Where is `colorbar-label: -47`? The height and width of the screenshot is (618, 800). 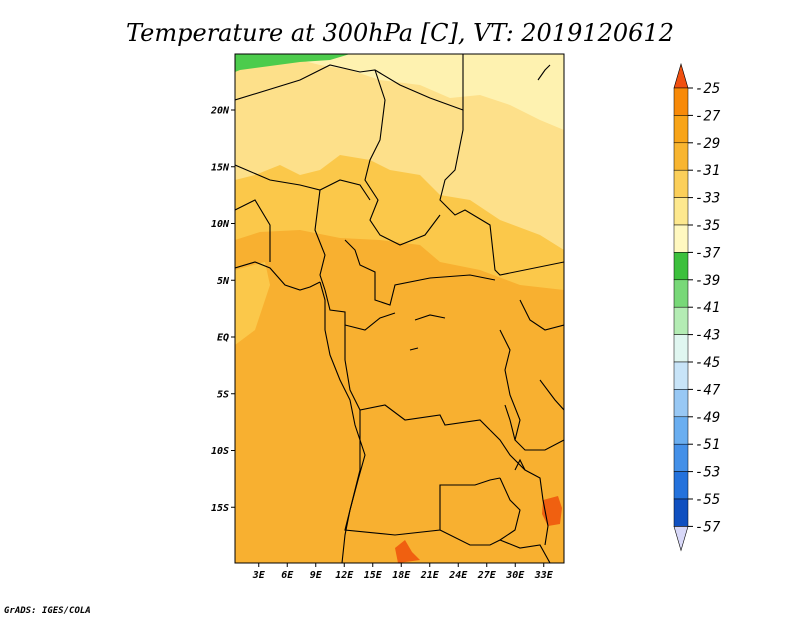
colorbar-label: -47 is located at coordinates (708, 390).